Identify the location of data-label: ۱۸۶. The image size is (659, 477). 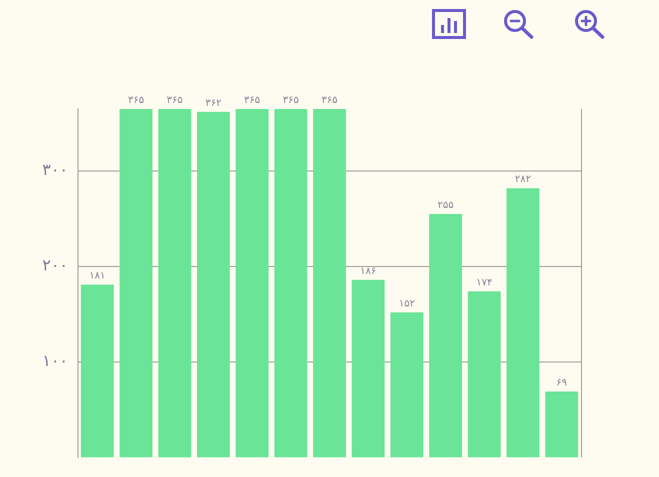
(368, 271).